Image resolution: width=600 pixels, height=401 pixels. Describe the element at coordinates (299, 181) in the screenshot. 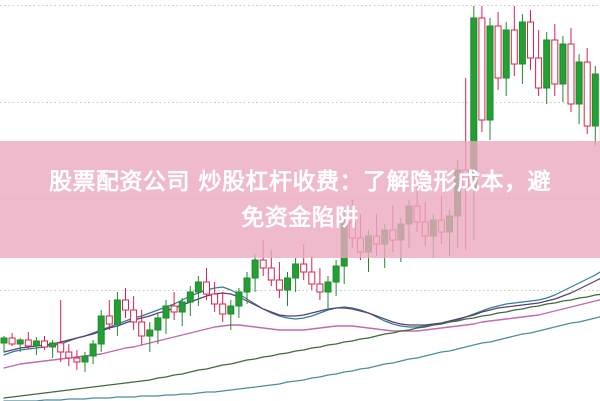

I see `headline-line-1: 股票配资公司 炒股杠杆收费：了解隐形成本，避` at that location.